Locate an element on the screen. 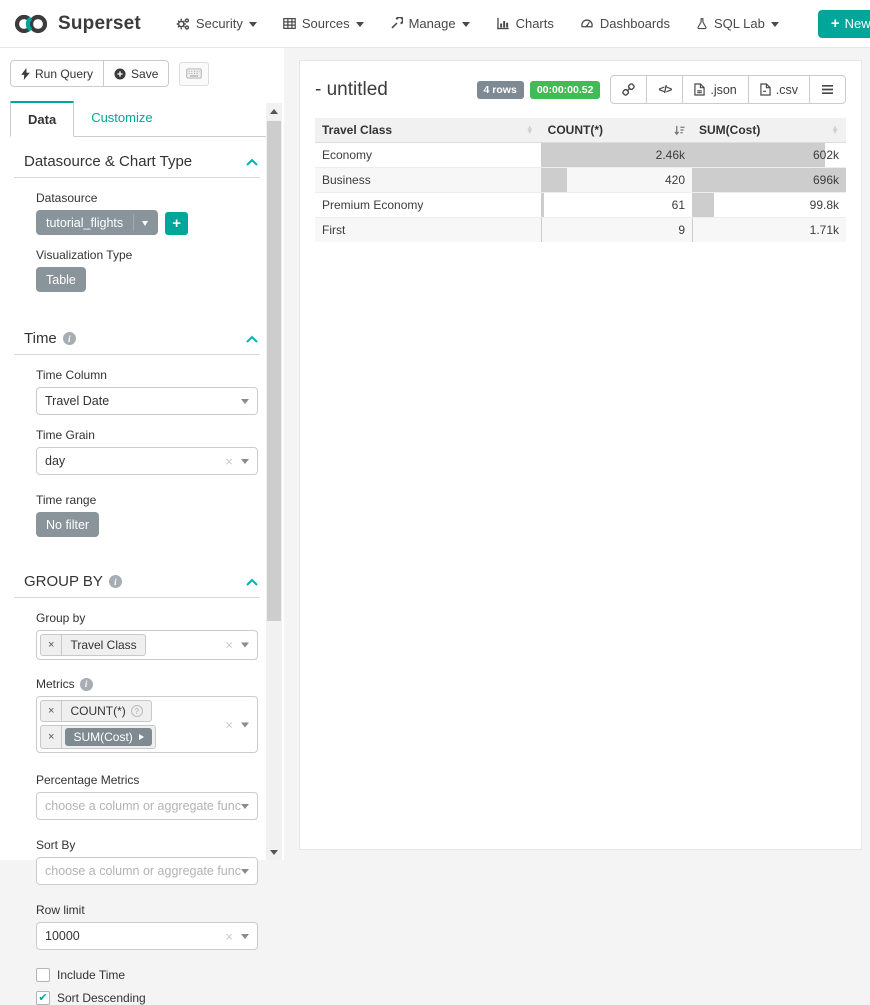  table-row: Economy 2.46k 602k is located at coordinates (580, 155).